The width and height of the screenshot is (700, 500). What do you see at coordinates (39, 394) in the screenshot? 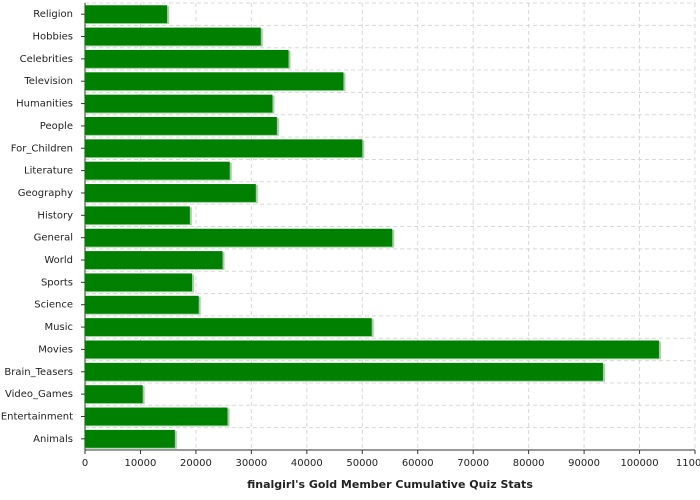
I see `y-tick-label: Video_Games` at bounding box center [39, 394].